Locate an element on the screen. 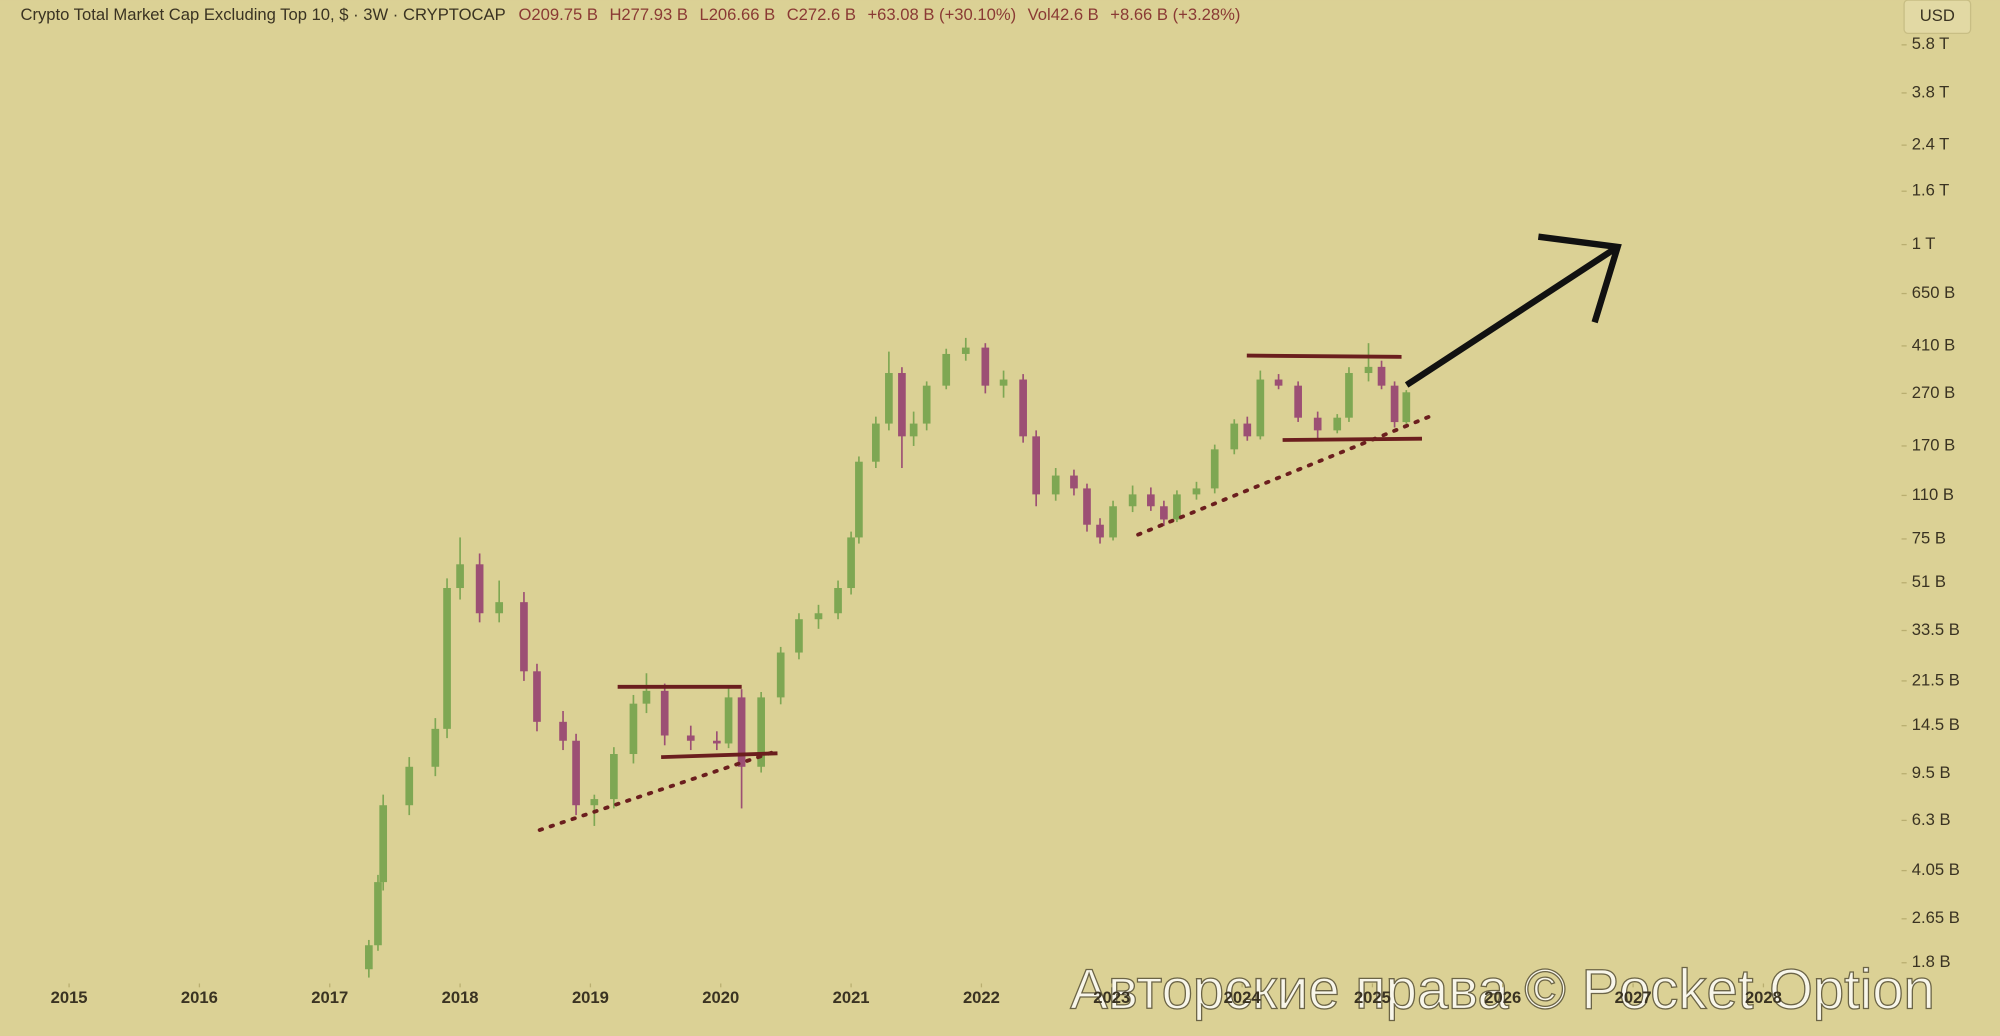  y-tick-label: 51 B is located at coordinates (1929, 581).